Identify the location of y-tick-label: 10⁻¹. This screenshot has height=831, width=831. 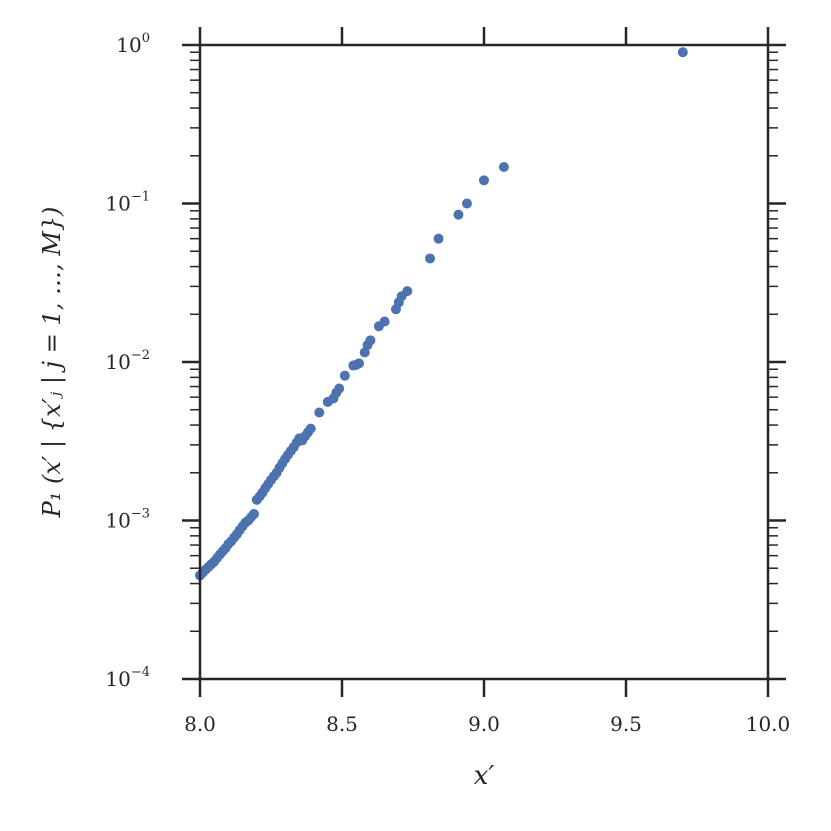
(127, 203).